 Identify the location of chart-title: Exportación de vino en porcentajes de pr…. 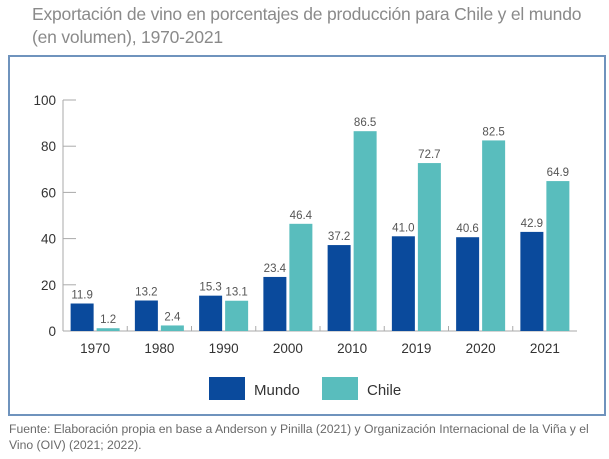
(307, 25).